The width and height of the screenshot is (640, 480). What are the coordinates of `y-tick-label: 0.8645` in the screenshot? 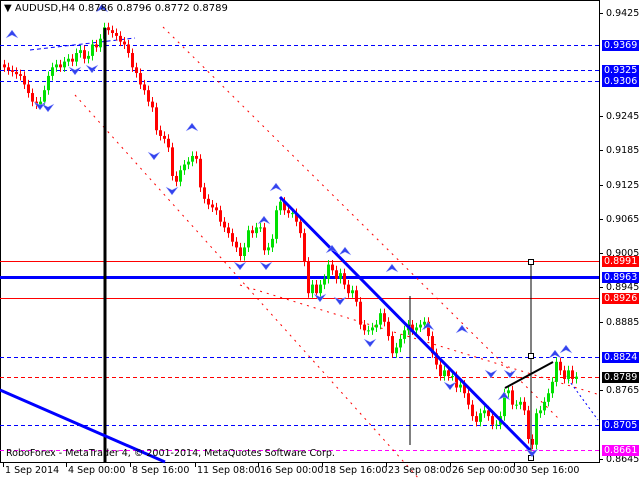 It's located at (623, 459).